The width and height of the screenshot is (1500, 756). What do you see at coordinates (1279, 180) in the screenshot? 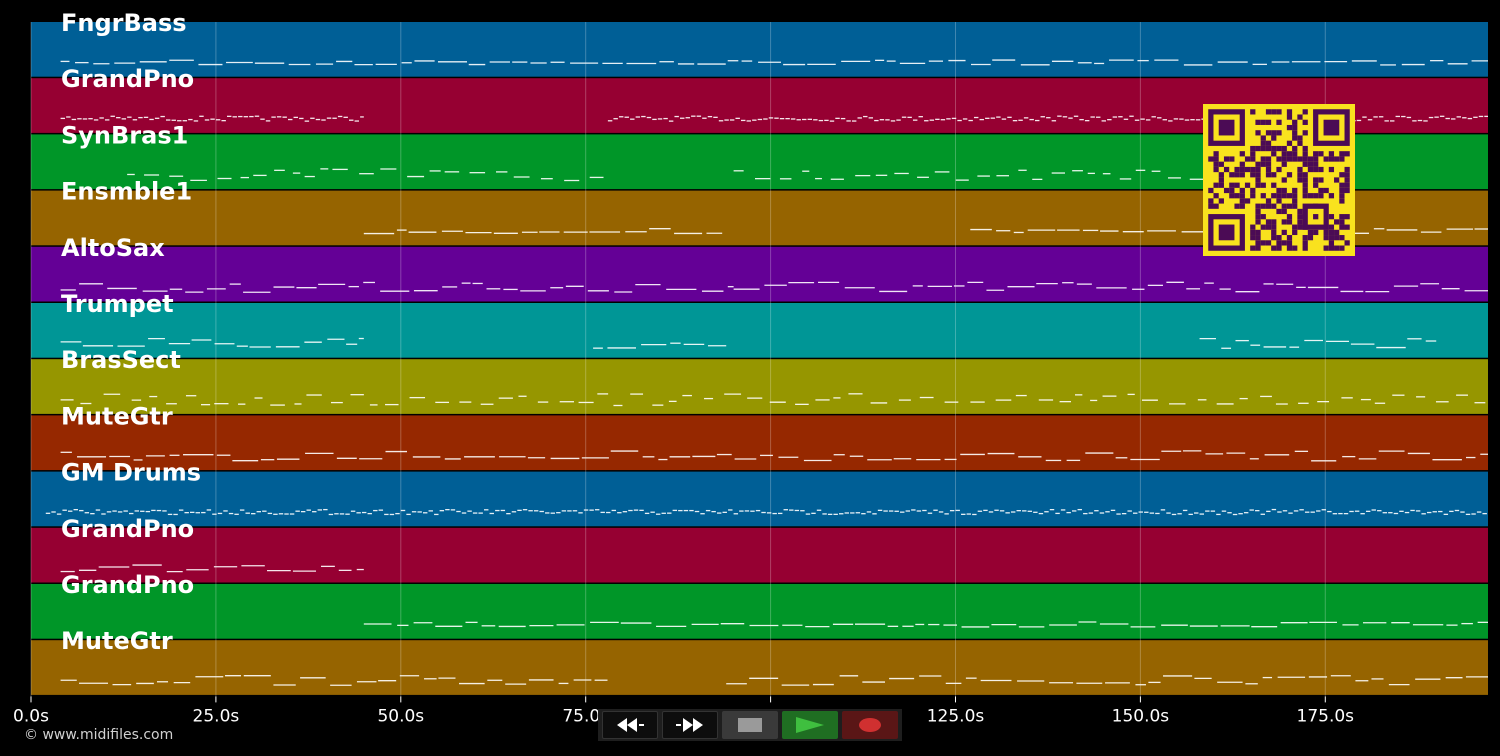
I see `qr-code` at bounding box center [1279, 180].